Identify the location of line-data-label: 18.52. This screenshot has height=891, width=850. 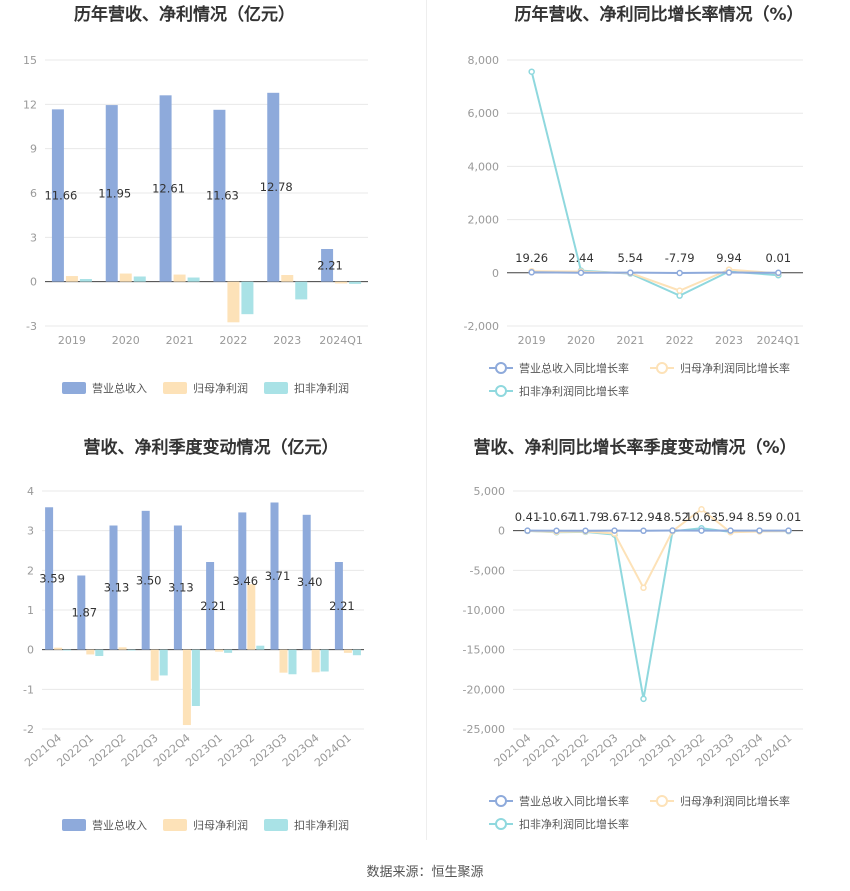
(672, 517).